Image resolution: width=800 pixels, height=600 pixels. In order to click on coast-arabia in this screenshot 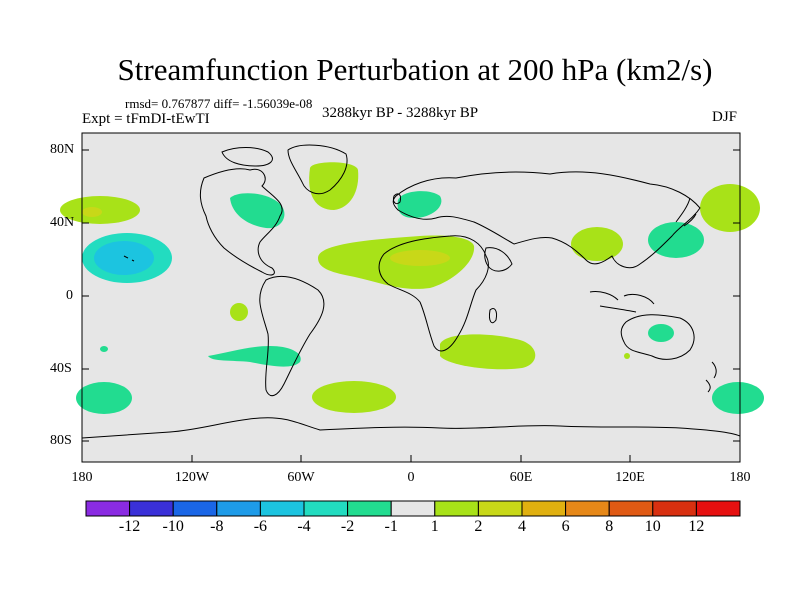, I will do `click(498, 259)`.